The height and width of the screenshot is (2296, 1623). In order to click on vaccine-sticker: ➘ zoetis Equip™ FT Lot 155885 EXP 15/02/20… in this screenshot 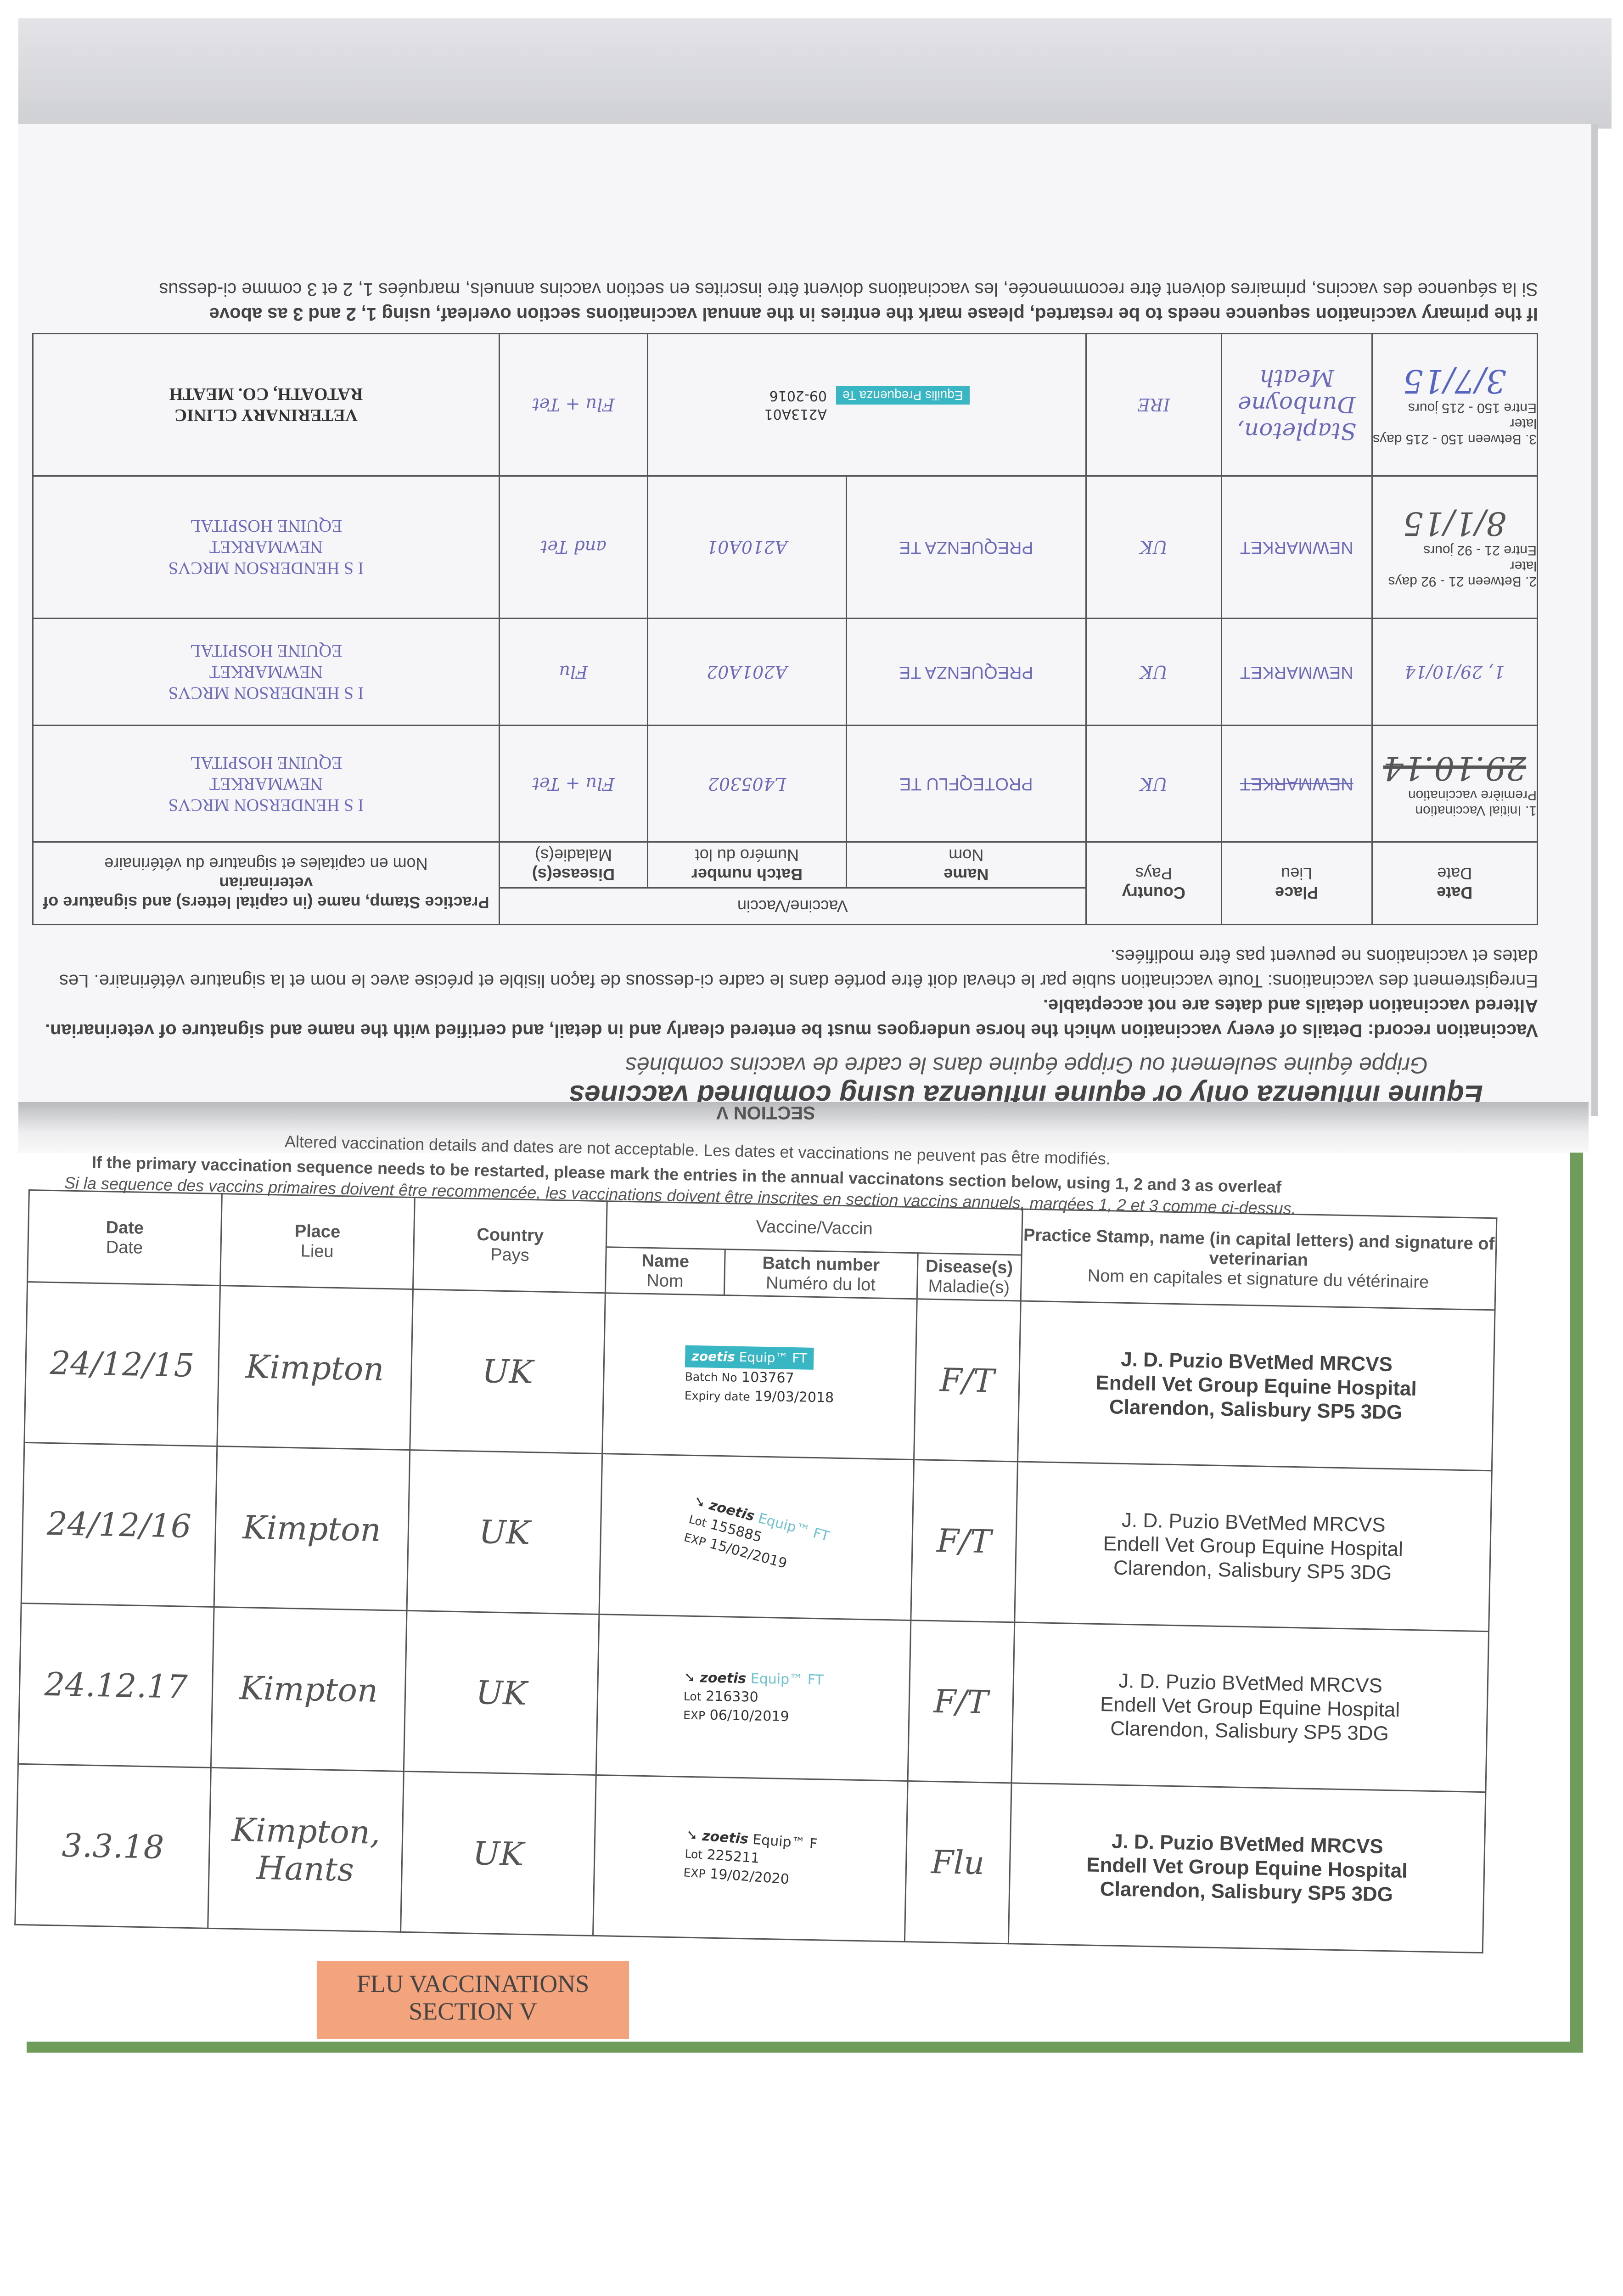, I will do `click(756, 1537)`.